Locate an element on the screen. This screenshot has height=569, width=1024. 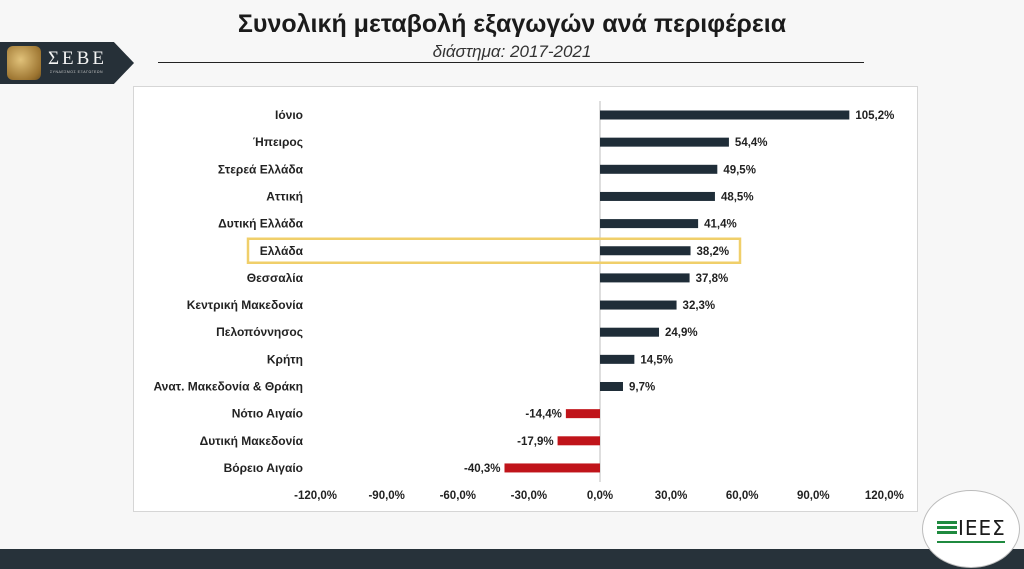
category-label-3: Αττική is located at coordinates (284, 196).